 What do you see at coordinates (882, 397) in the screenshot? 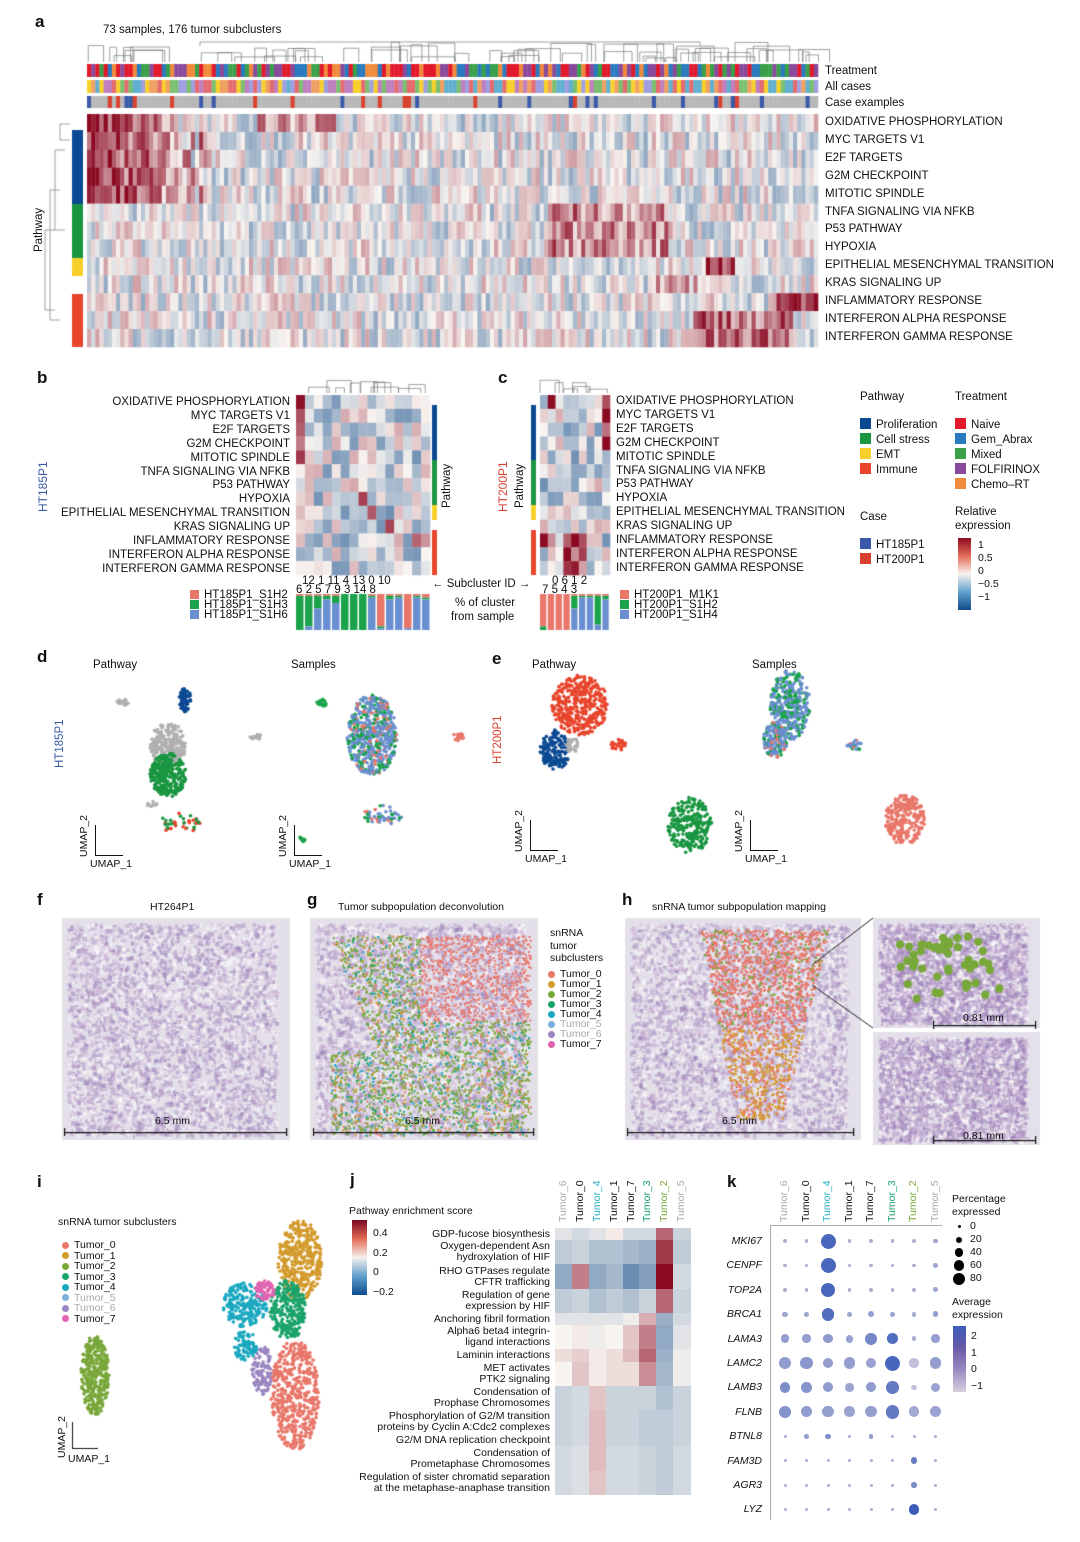
I see `legend-pathway-title: Pathway` at bounding box center [882, 397].